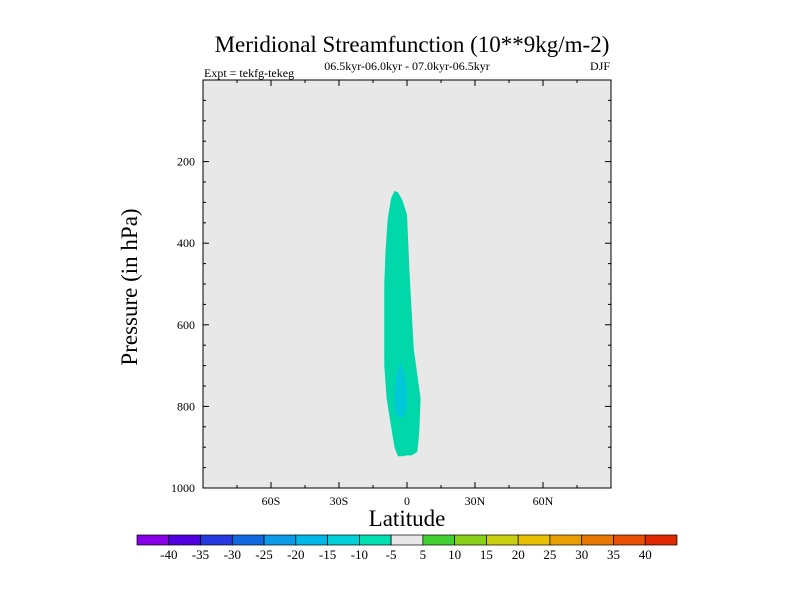 This screenshot has height=600, width=800. Describe the element at coordinates (581, 554) in the screenshot. I see `colorbar-label: 30` at that location.